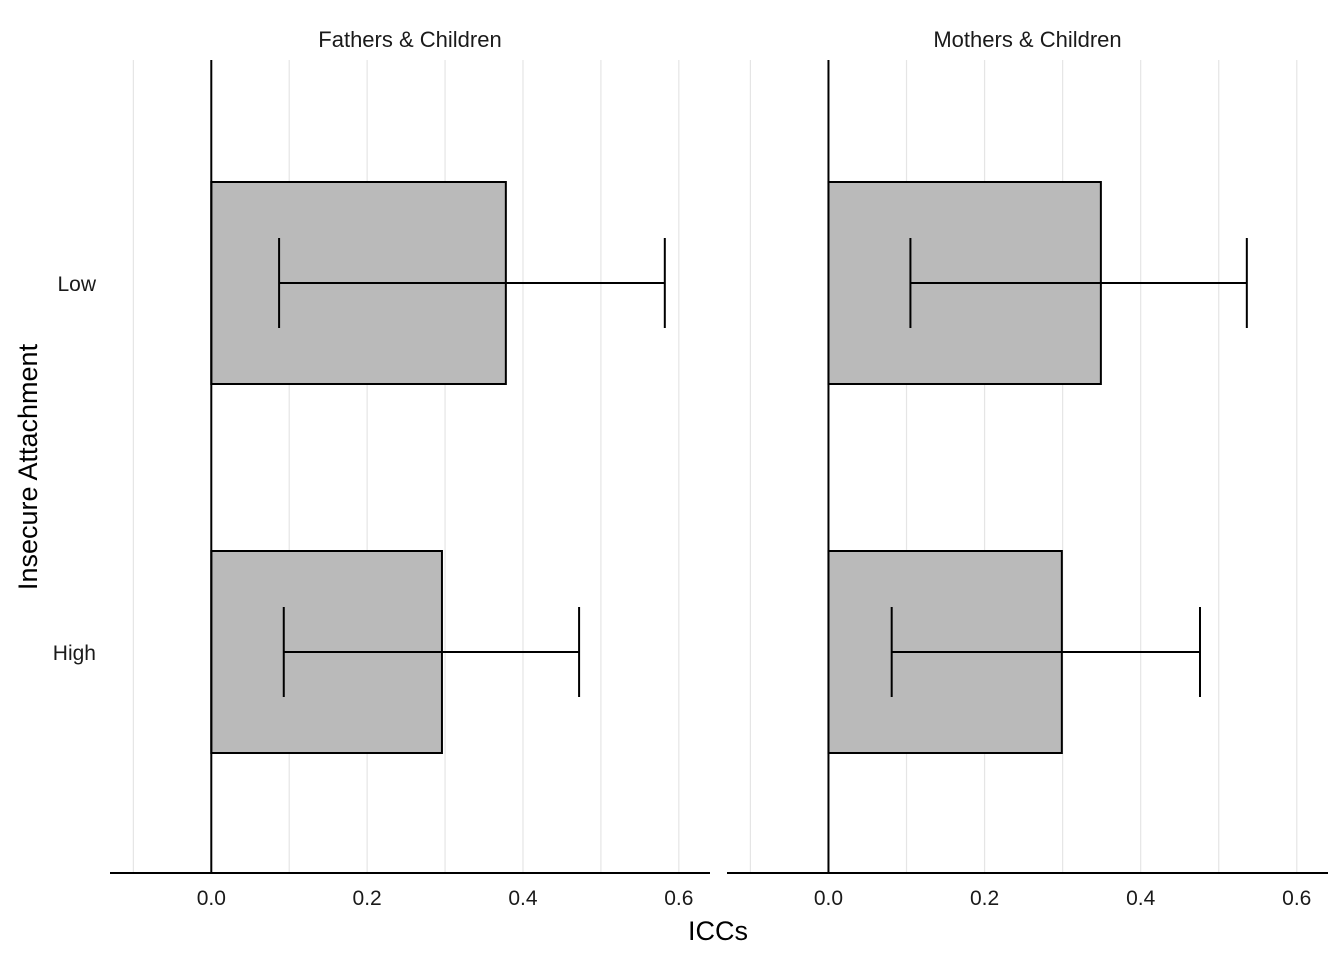 The image size is (1344, 960). Describe the element at coordinates (74, 653) in the screenshot. I see `y-tick-label-high: High` at that location.